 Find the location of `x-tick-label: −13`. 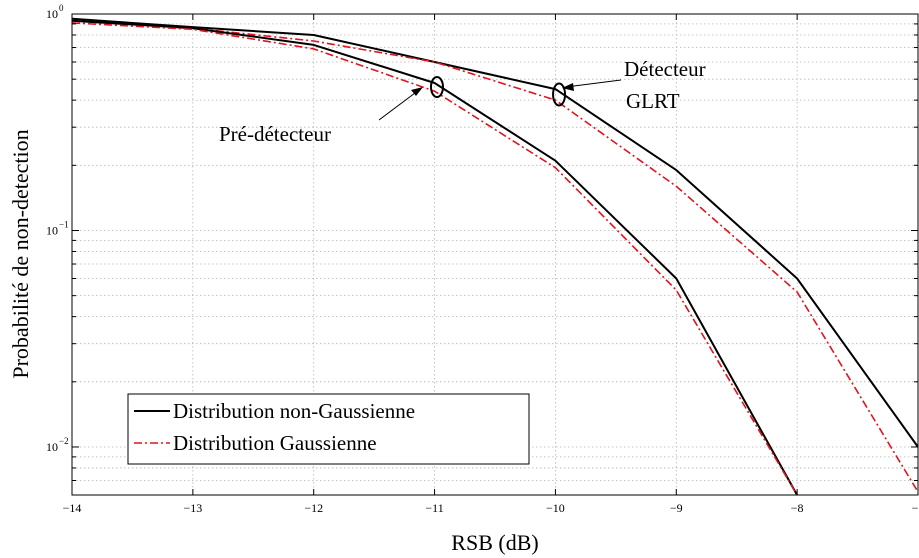

x-tick-label: −13 is located at coordinates (192, 508).